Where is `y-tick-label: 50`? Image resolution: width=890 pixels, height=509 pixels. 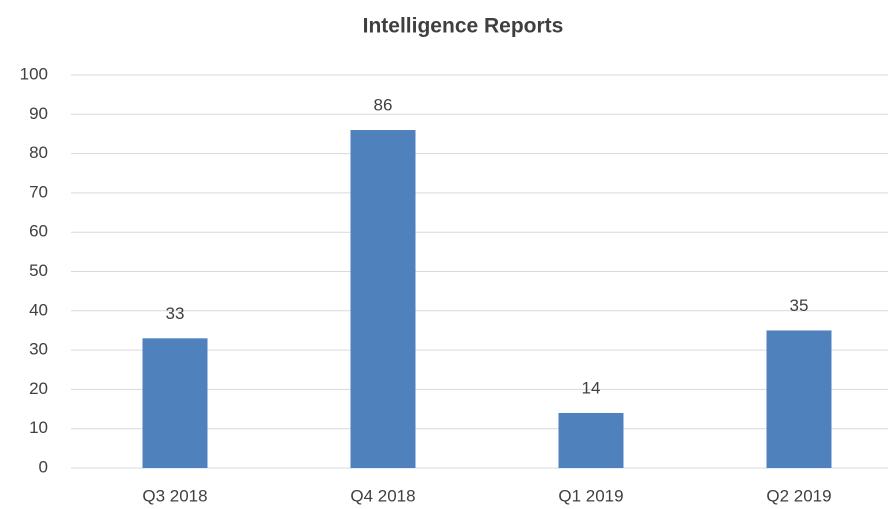
y-tick-label: 50 is located at coordinates (38, 270).